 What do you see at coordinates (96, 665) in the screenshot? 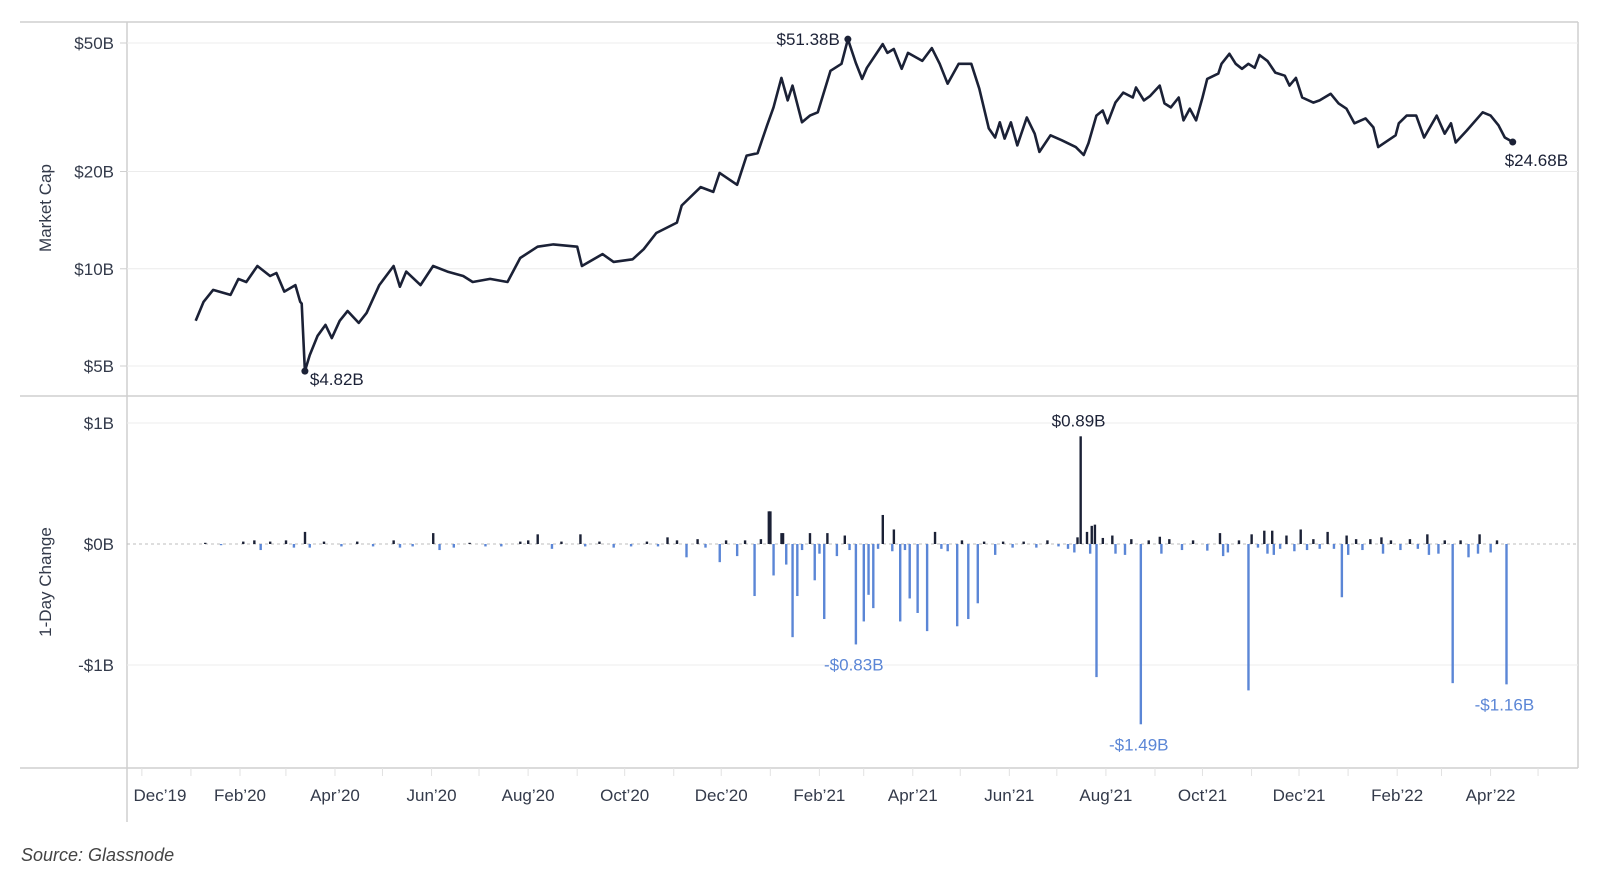
I see `y-tick-label-change: -$1B` at bounding box center [96, 665].